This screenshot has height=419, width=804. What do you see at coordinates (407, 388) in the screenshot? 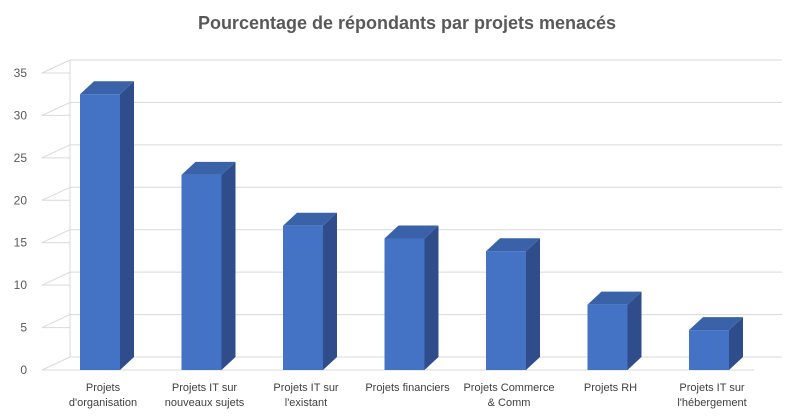
I see `x-tick-label: Projets financiers` at bounding box center [407, 388].